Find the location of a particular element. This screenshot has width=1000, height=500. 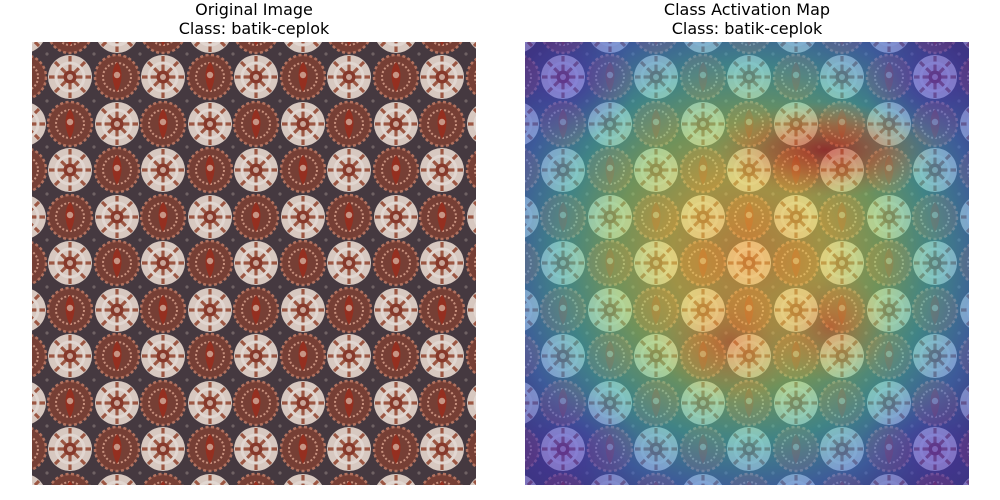

activation-map-class-label: Class: batik-ceplok is located at coordinates (747, 28).